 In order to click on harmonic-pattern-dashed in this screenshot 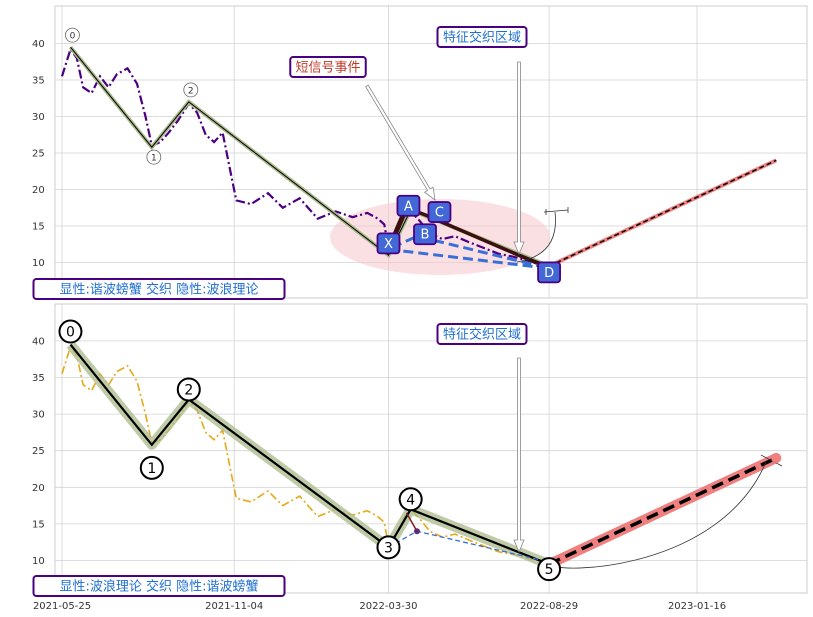, I will do `click(468, 252)`.